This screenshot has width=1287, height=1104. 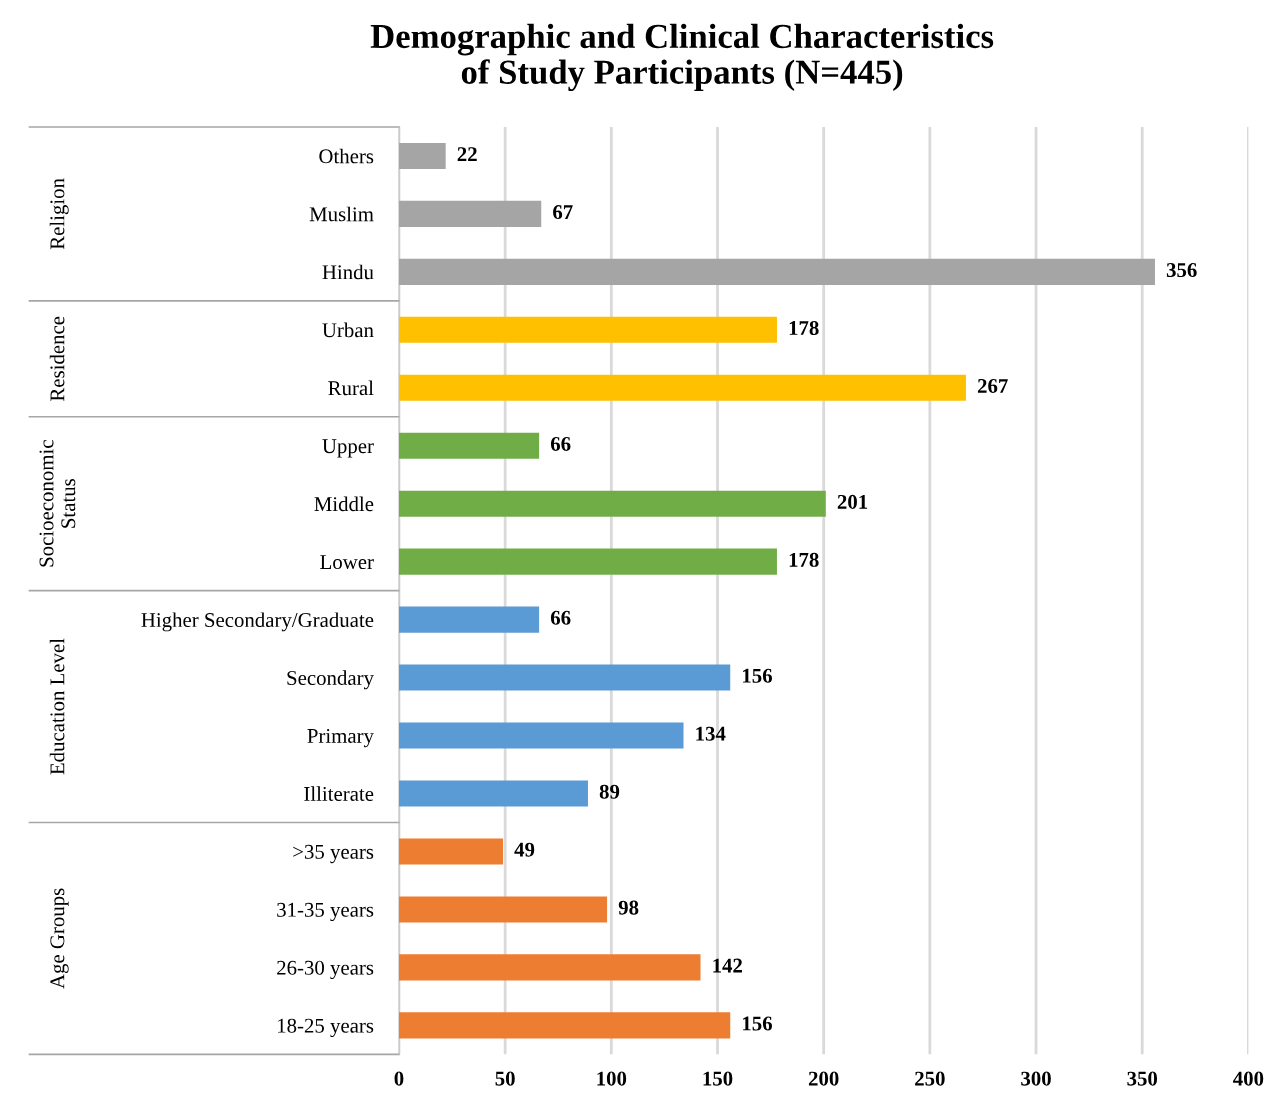 I want to click on x-tick-label: 250, so click(x=930, y=1078).